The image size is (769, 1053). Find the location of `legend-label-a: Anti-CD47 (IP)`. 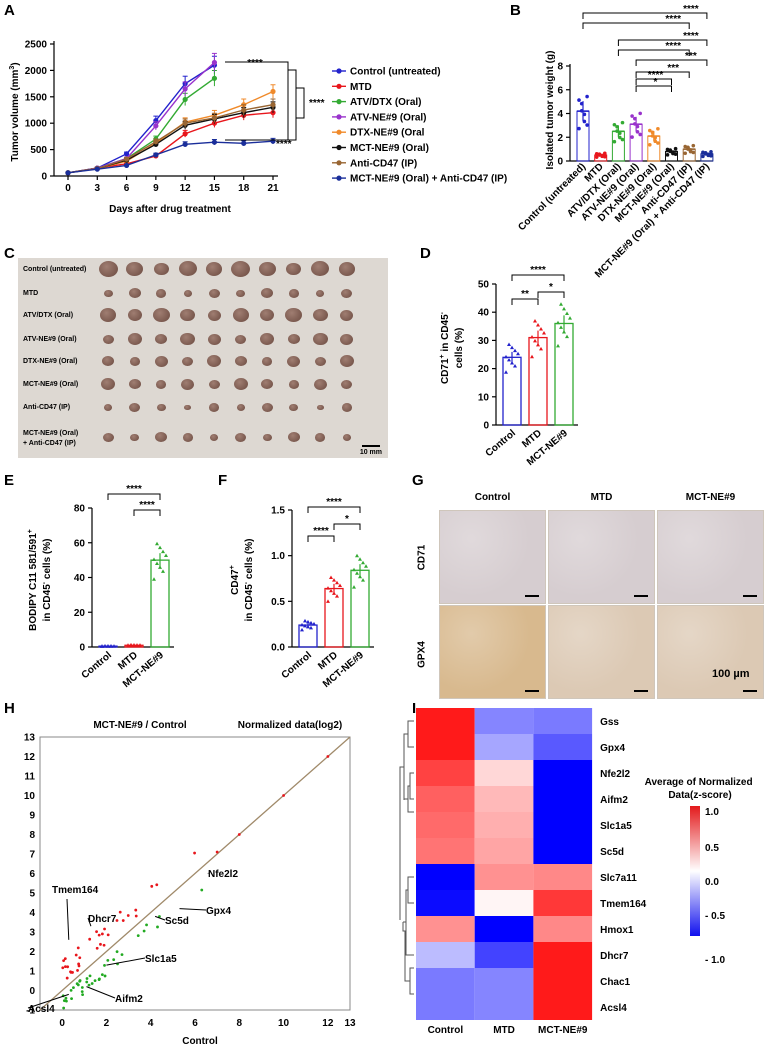

legend-label-a: Anti-CD47 (IP) is located at coordinates (383, 163).